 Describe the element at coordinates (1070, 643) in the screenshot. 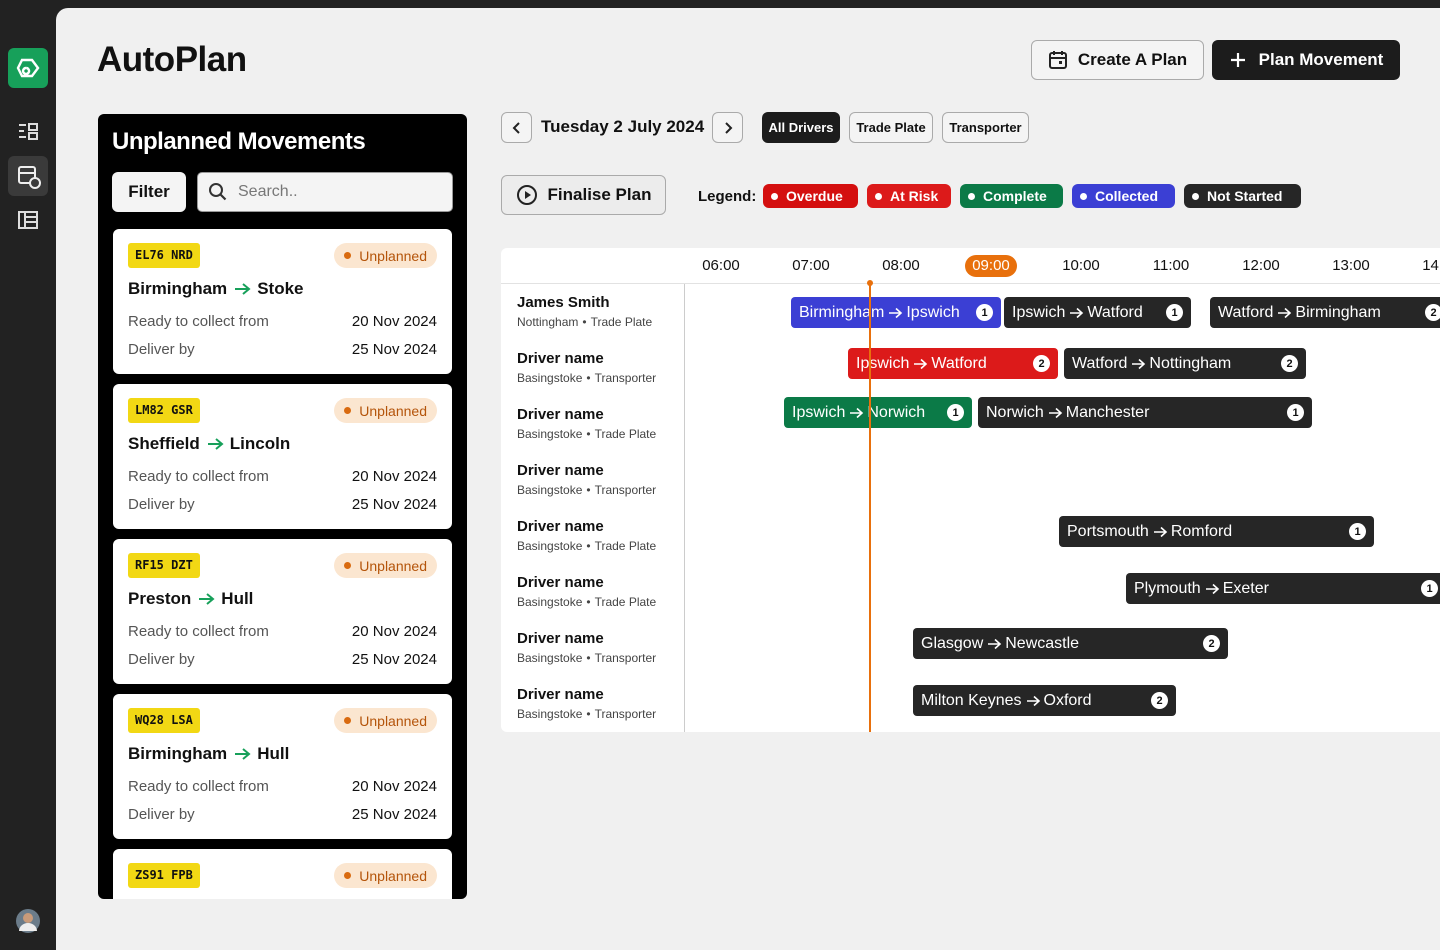

I see `trip-bar: Glasgow Newcastle 2` at that location.